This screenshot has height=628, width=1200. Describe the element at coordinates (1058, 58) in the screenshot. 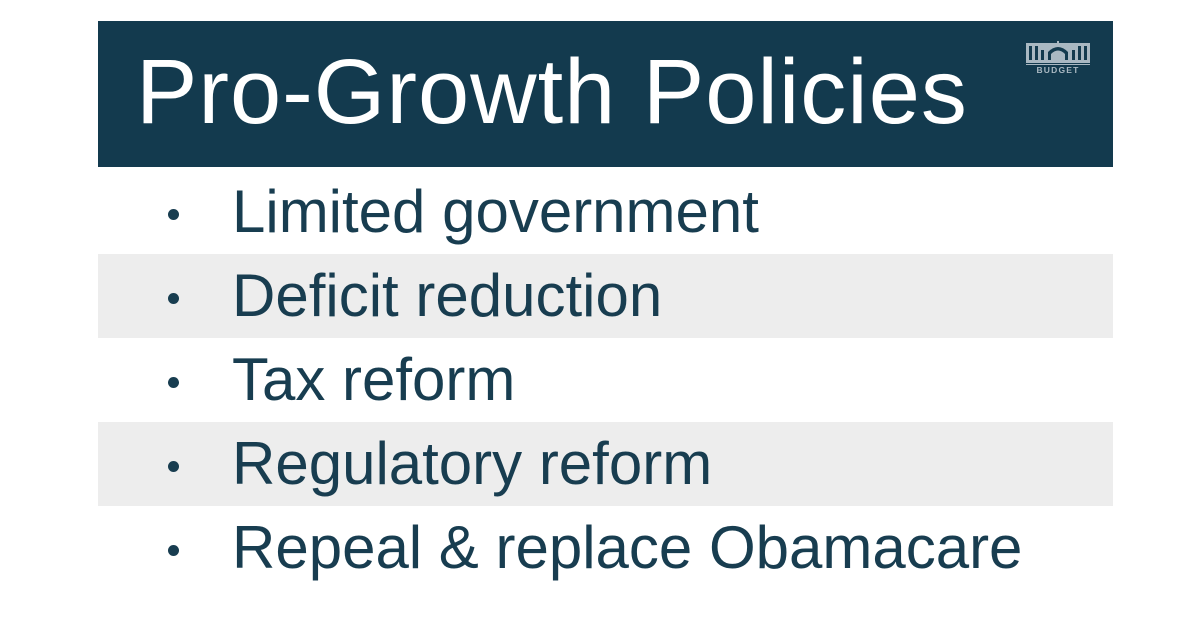

I see `capitol-building-icon: BUDGET` at that location.